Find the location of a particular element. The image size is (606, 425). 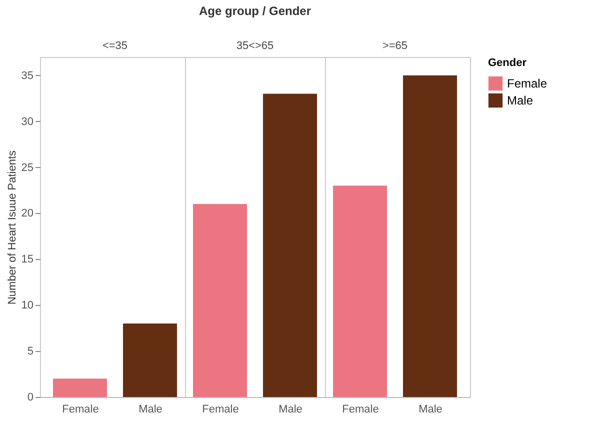

x-tick-label: >=65 is located at coordinates (395, 46).